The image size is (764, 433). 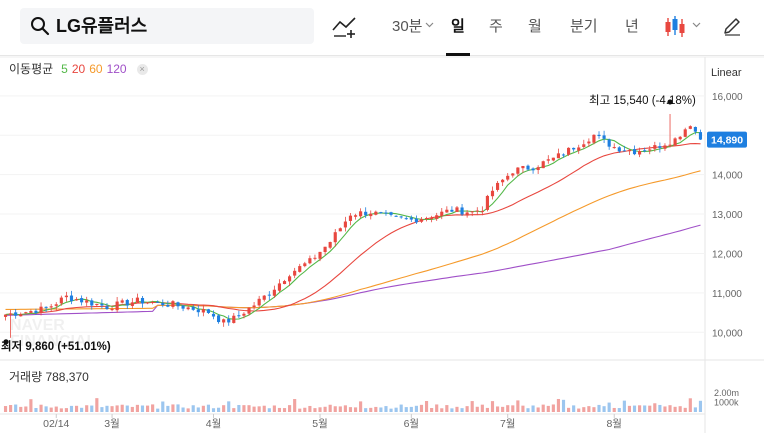 I want to click on tab-period-4: 분기, so click(x=584, y=26).